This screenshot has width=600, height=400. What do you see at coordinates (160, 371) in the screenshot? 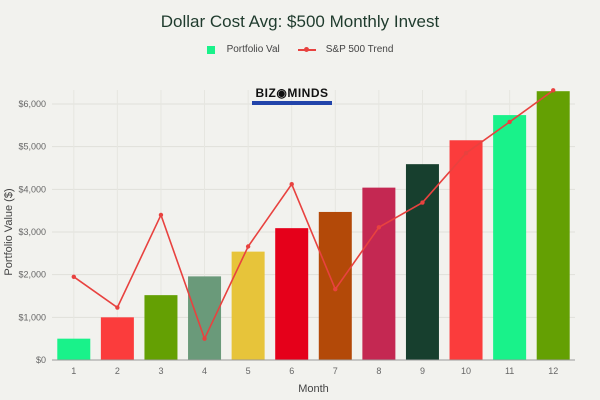
I see `x-tick-label: 3` at bounding box center [160, 371].